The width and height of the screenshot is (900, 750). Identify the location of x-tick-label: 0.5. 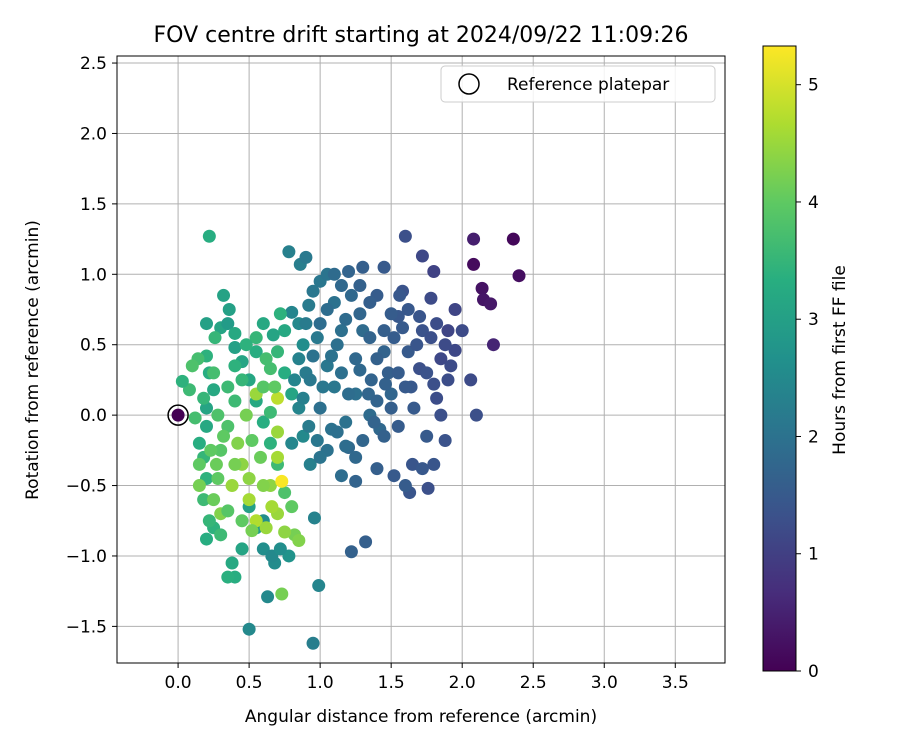
(249, 683).